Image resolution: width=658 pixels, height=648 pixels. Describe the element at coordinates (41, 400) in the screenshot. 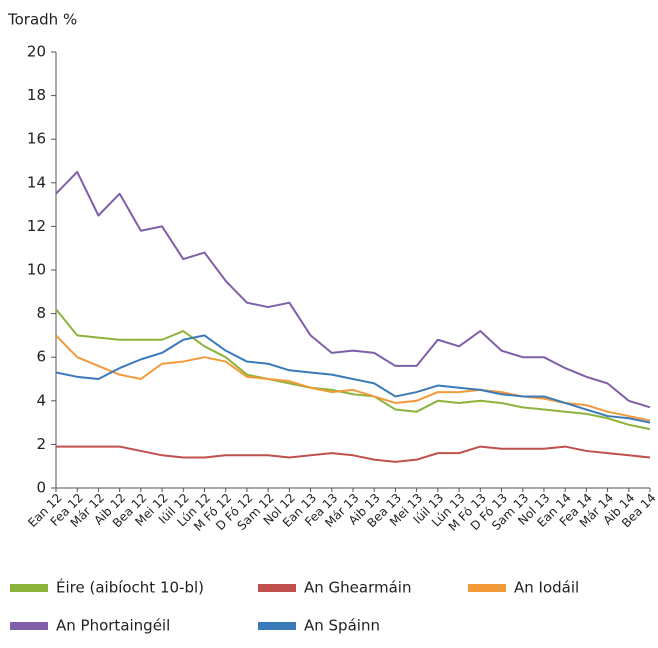

I see `y-tick-label: 4` at that location.